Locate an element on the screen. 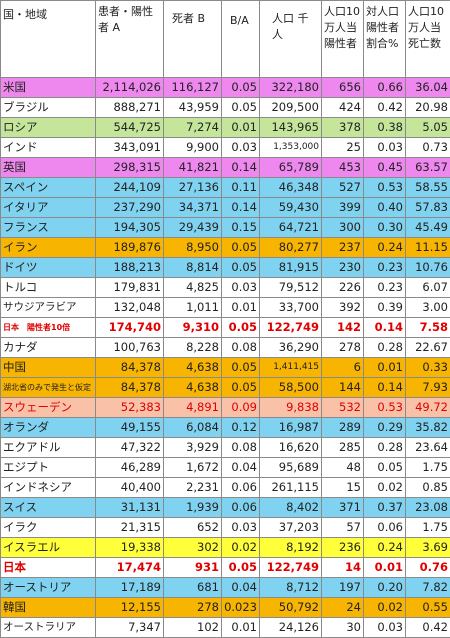 This screenshot has height=638, width=450. cell-deaths-per-100k: 36.04 is located at coordinates (428, 88).